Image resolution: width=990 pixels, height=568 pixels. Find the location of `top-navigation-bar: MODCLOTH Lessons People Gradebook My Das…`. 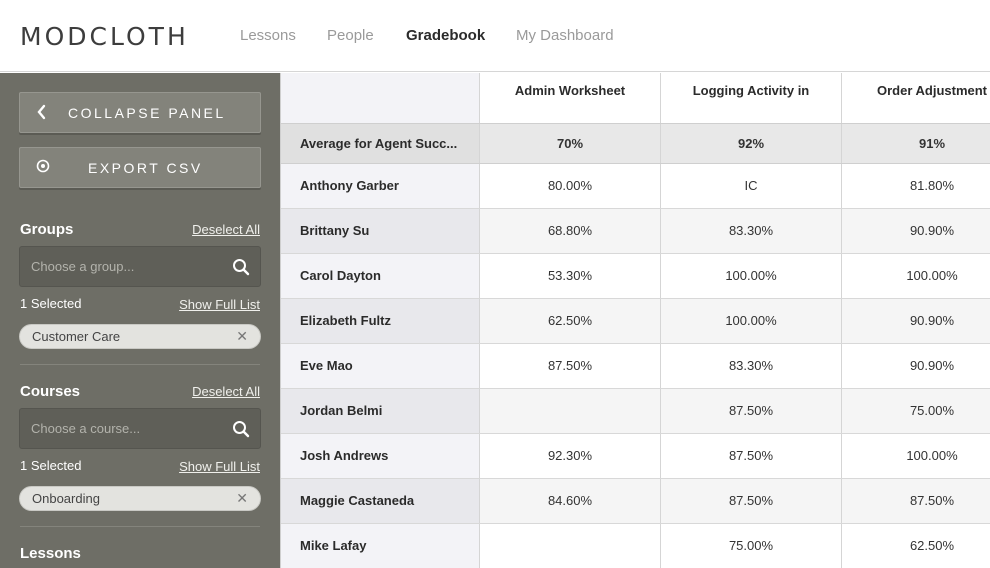

top-navigation-bar: MODCLOTH Lessons People Gradebook My Das… is located at coordinates (495, 36).